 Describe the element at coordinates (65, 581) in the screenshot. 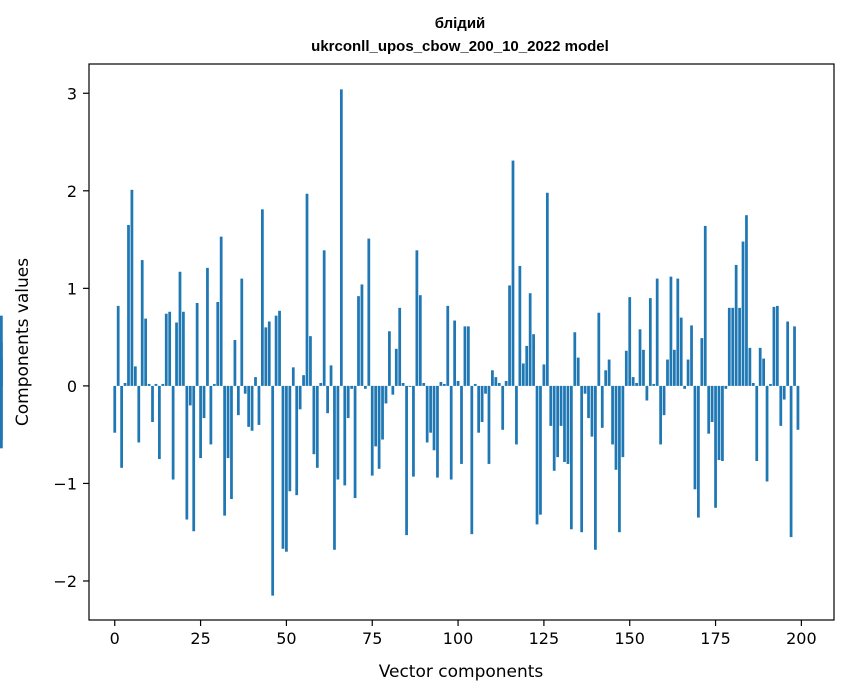

I see `y-tick-label: −2` at that location.